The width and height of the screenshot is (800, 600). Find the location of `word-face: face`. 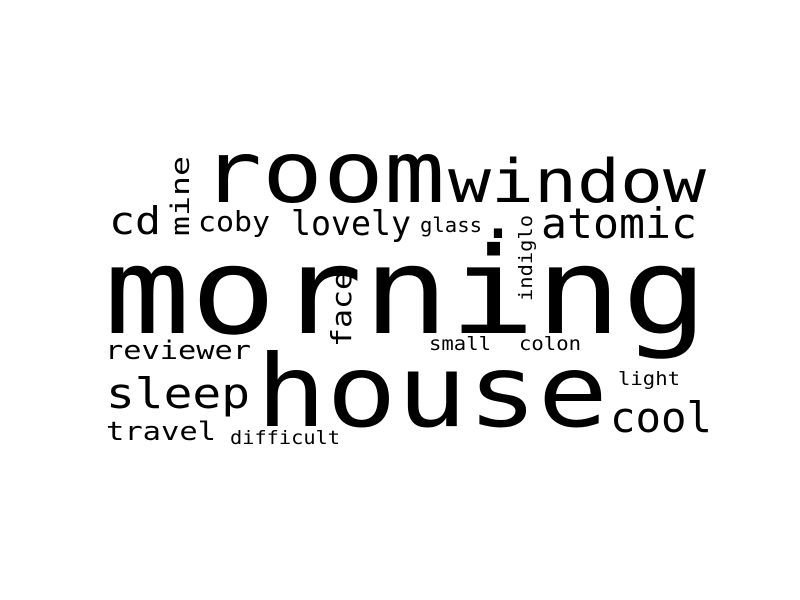

word-face: face is located at coordinates (341, 309).